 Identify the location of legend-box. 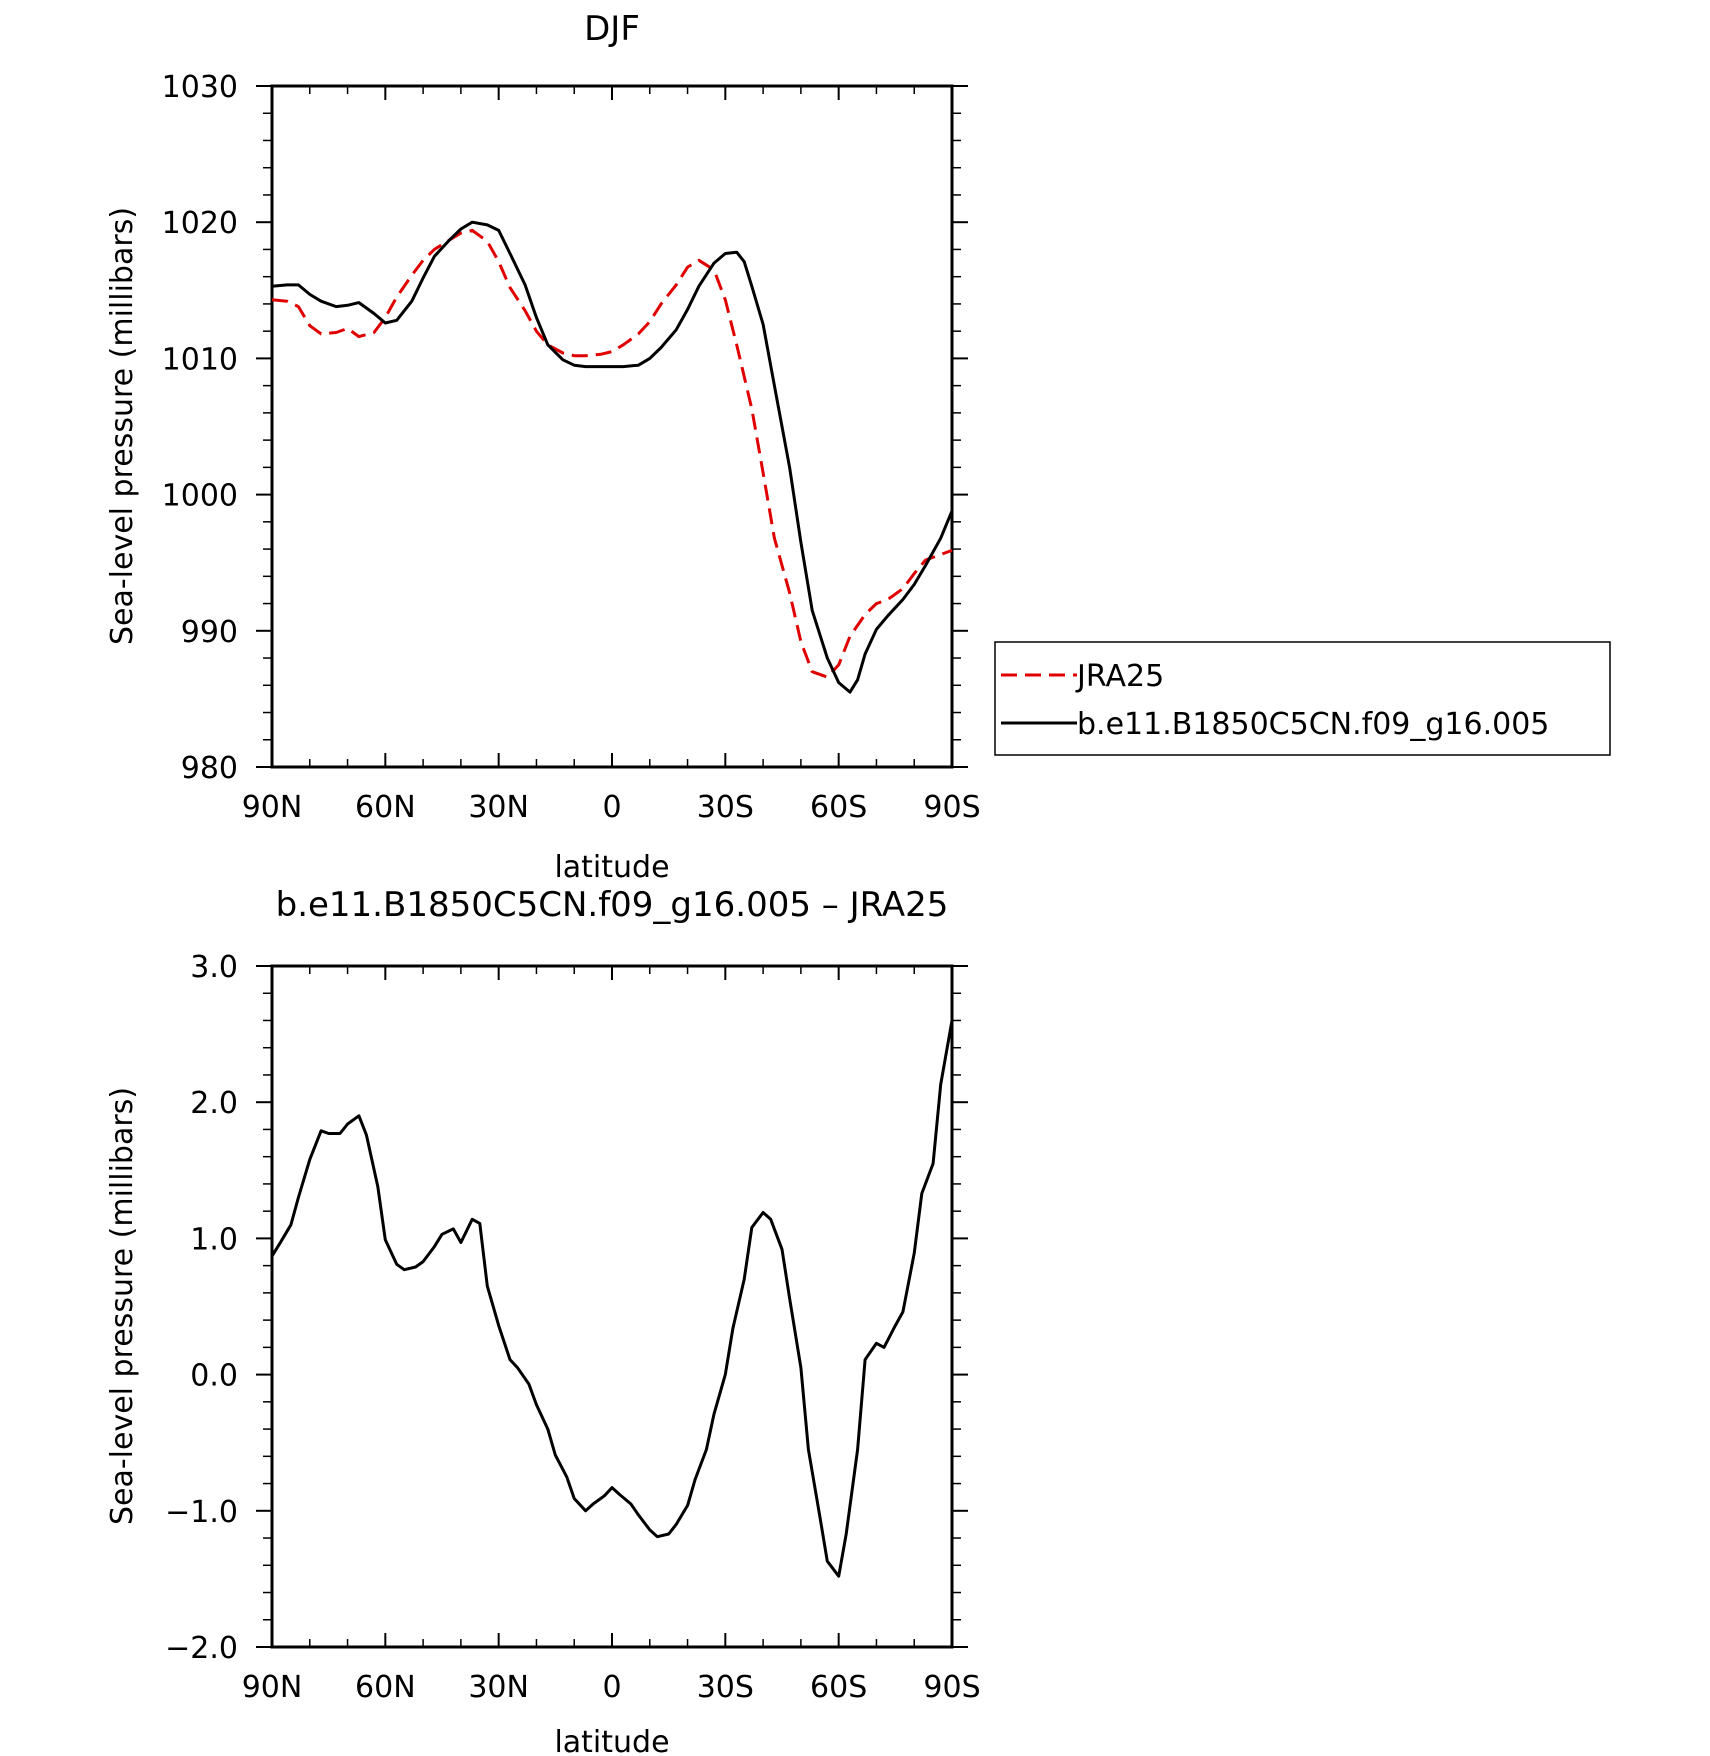
(1302, 698).